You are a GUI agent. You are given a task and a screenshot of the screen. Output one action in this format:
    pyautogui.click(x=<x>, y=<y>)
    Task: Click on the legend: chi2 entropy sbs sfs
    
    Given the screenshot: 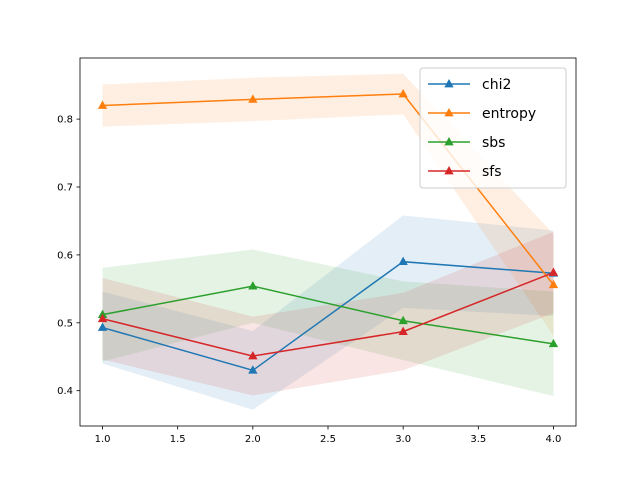 What is the action you would take?
    pyautogui.click(x=493, y=128)
    